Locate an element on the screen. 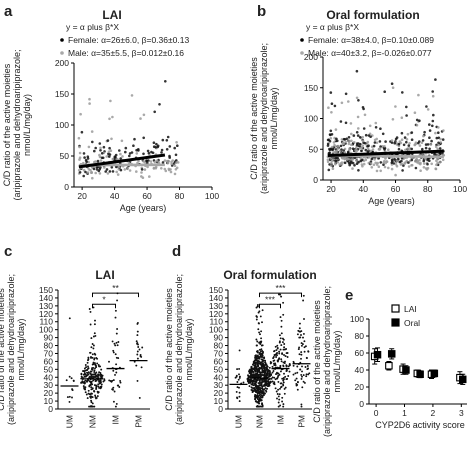  x-tick-label: 60 is located at coordinates (396, 189).